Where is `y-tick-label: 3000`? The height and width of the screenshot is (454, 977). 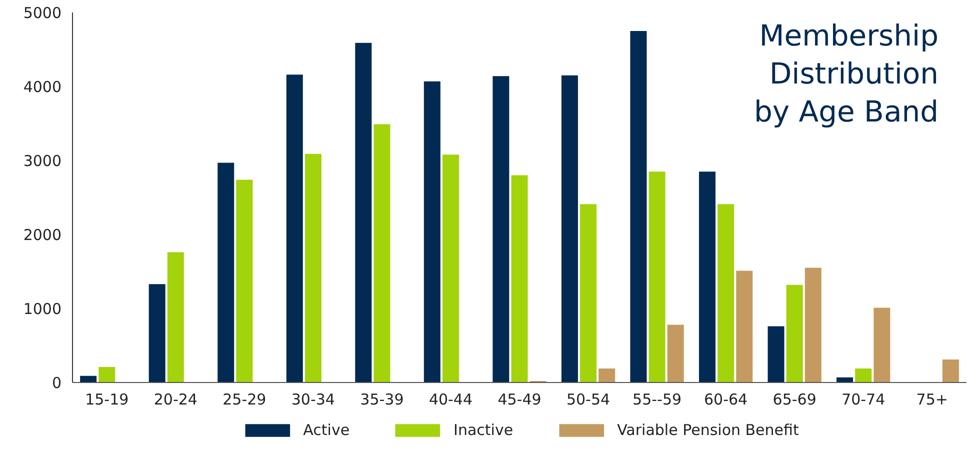
y-tick-label: 3000 is located at coordinates (42, 161).